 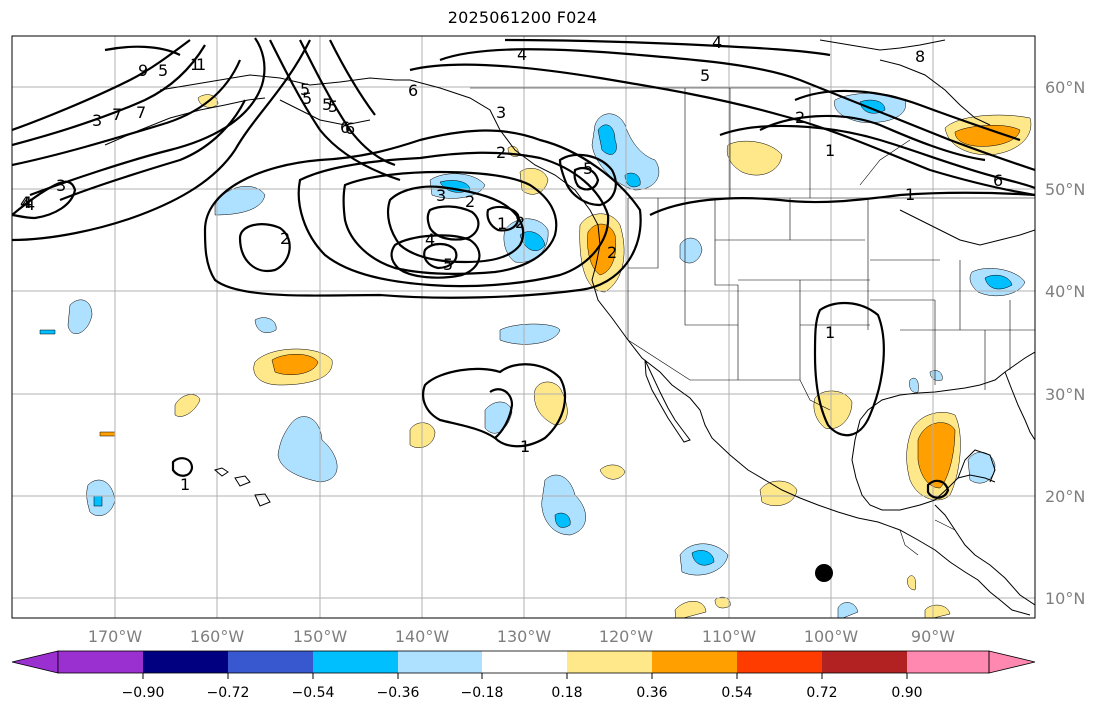 I want to click on colorbar-tick-label: −0.90, so click(x=143, y=693).